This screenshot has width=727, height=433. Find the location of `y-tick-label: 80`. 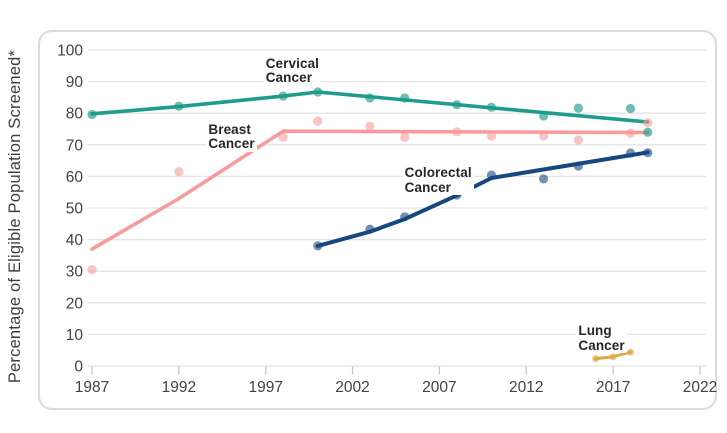

y-tick-label: 80 is located at coordinates (75, 114).